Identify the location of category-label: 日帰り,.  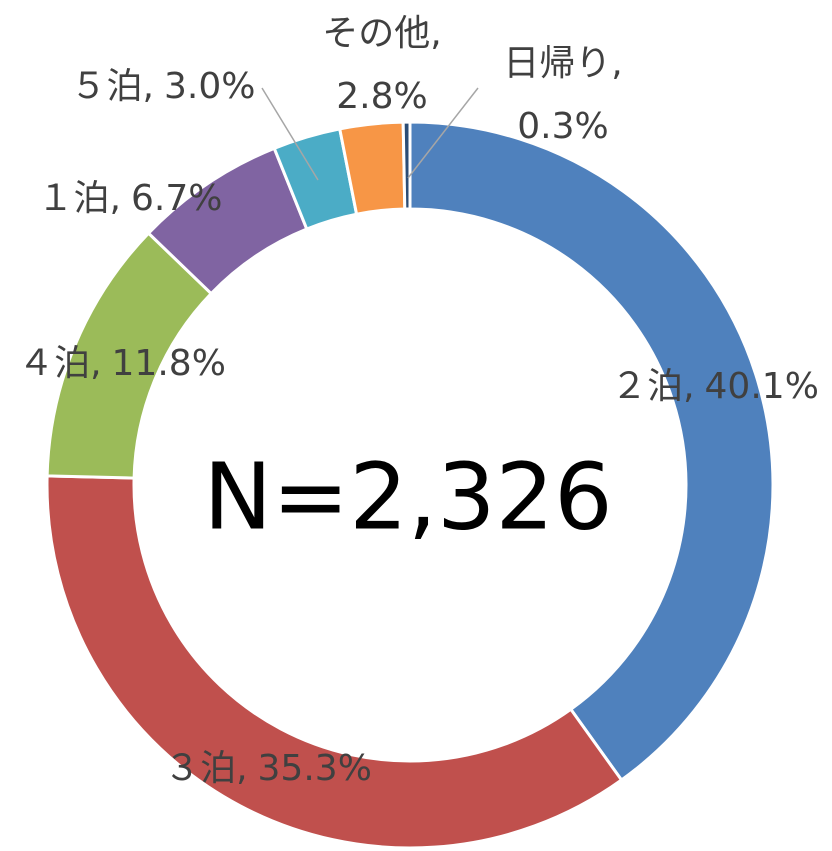
(562, 63).